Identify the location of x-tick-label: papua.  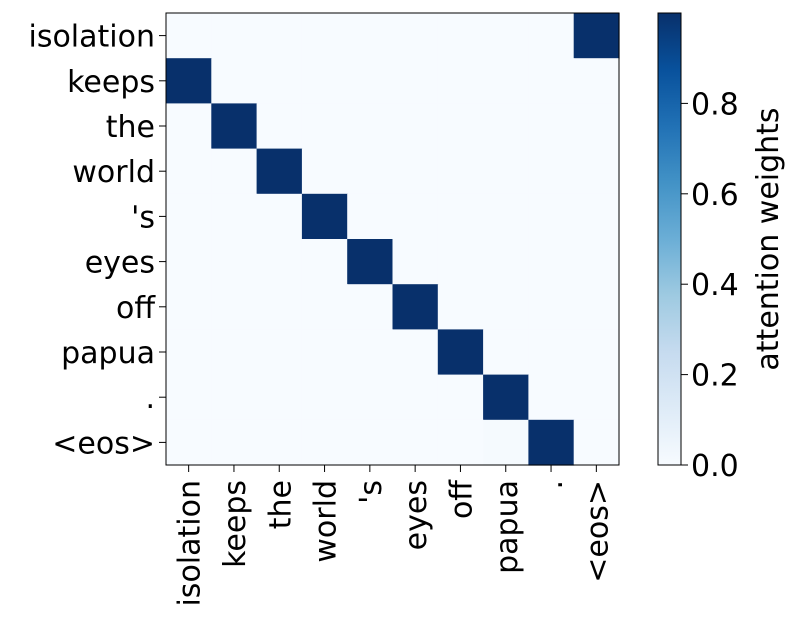
(507, 527).